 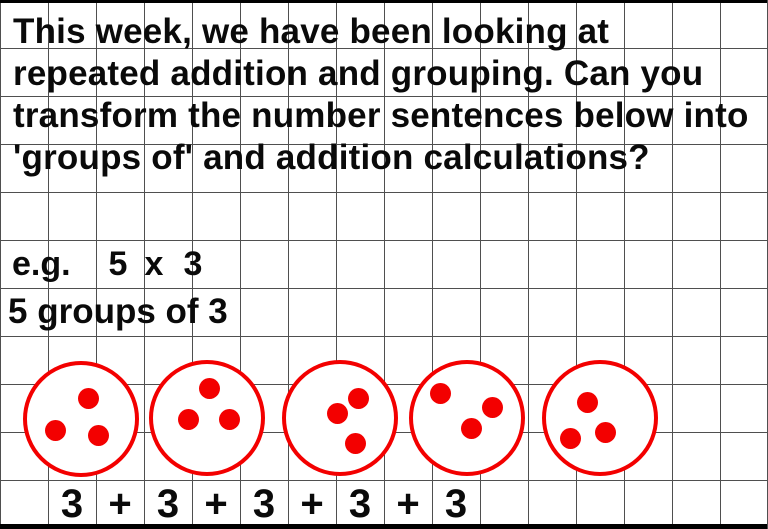 I want to click on instruction-line-2: repeated addition and grouping. Can you, so click(x=358, y=73).